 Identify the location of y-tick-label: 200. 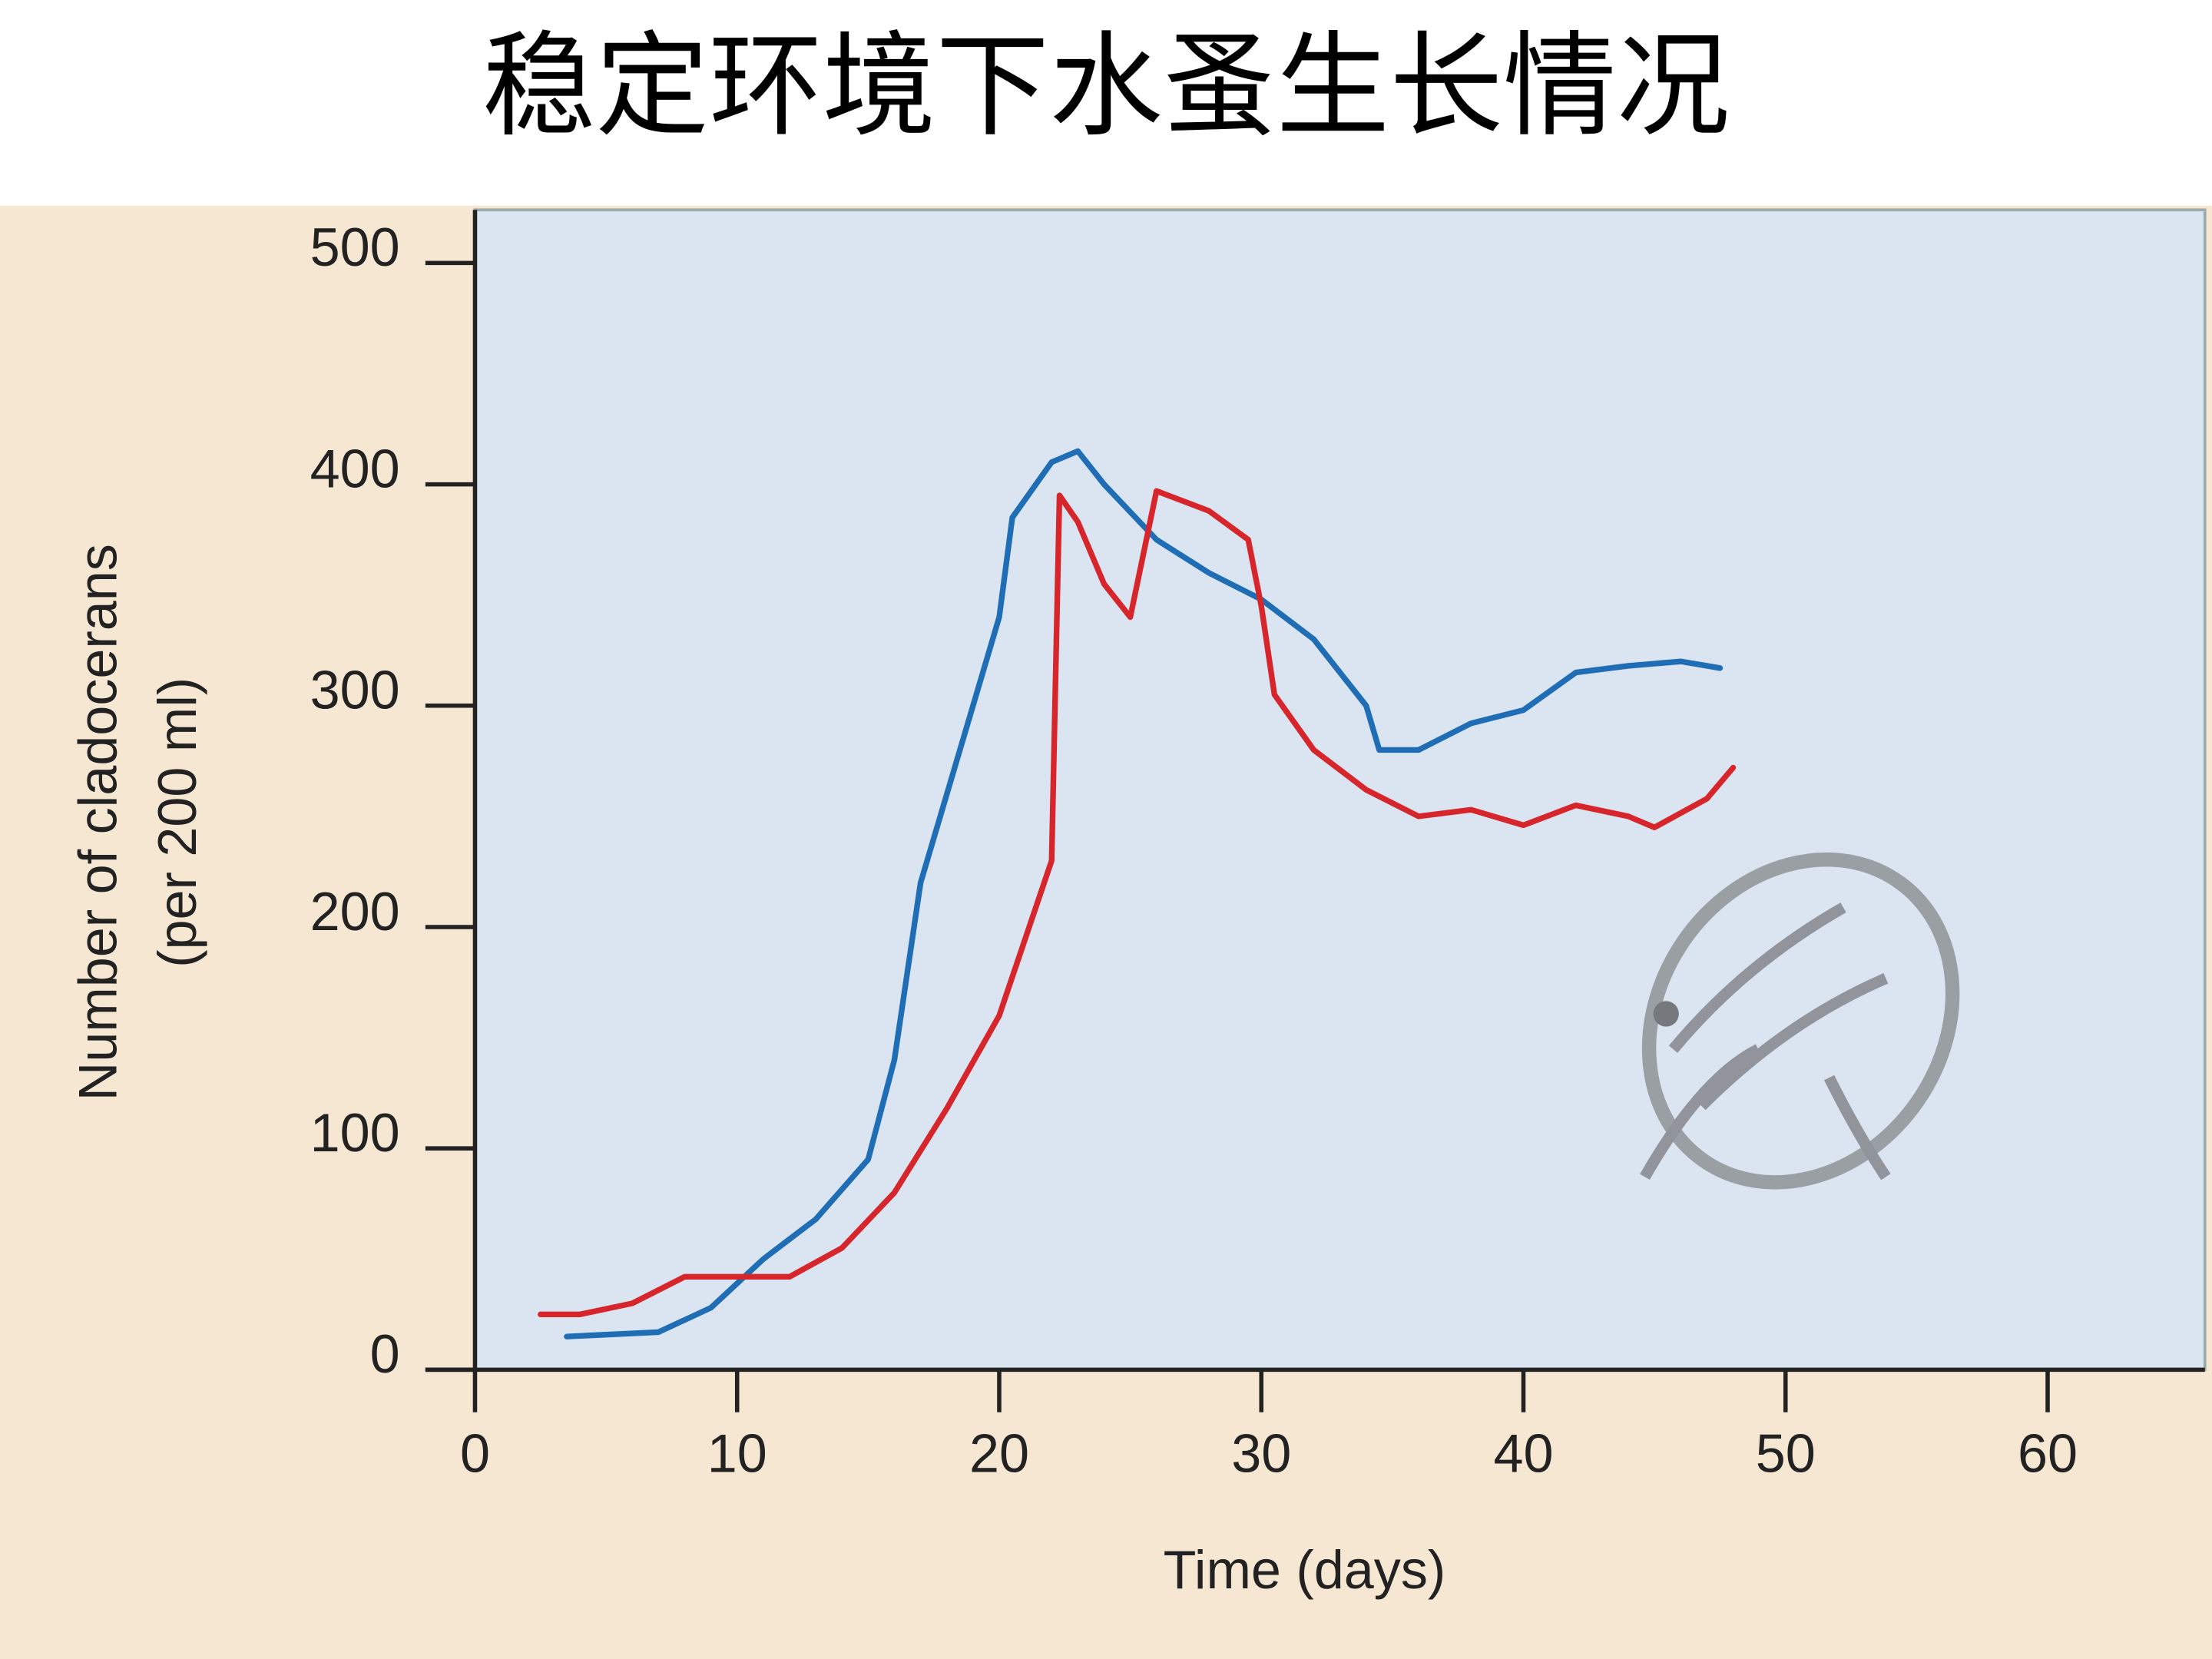
(355, 911).